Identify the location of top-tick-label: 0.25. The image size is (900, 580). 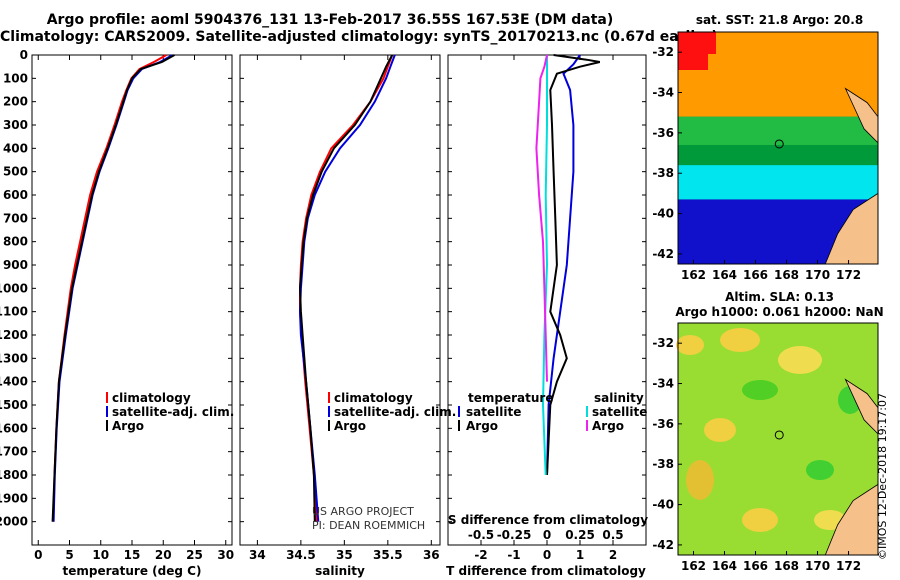
(580, 535).